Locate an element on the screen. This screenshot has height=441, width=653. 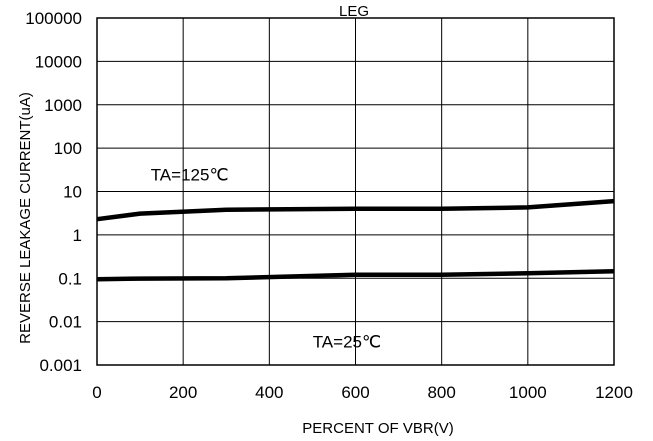
x-tick-label: 800 is located at coordinates (441, 392).